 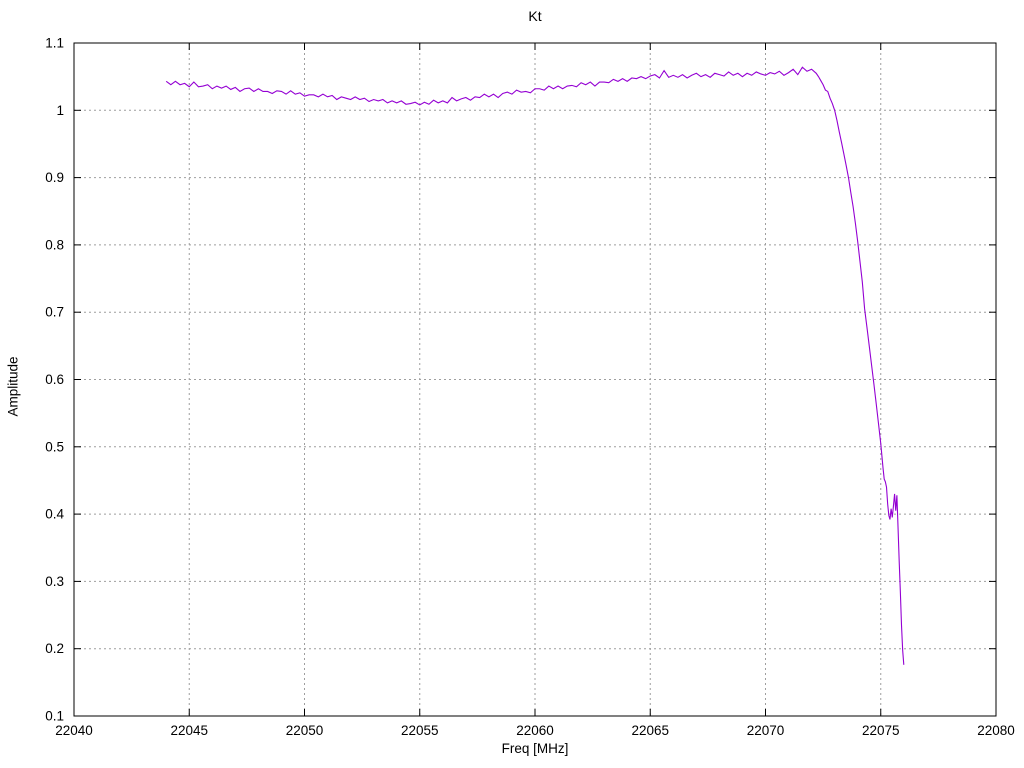 I want to click on x-tick-label: 22080, so click(x=996, y=730).